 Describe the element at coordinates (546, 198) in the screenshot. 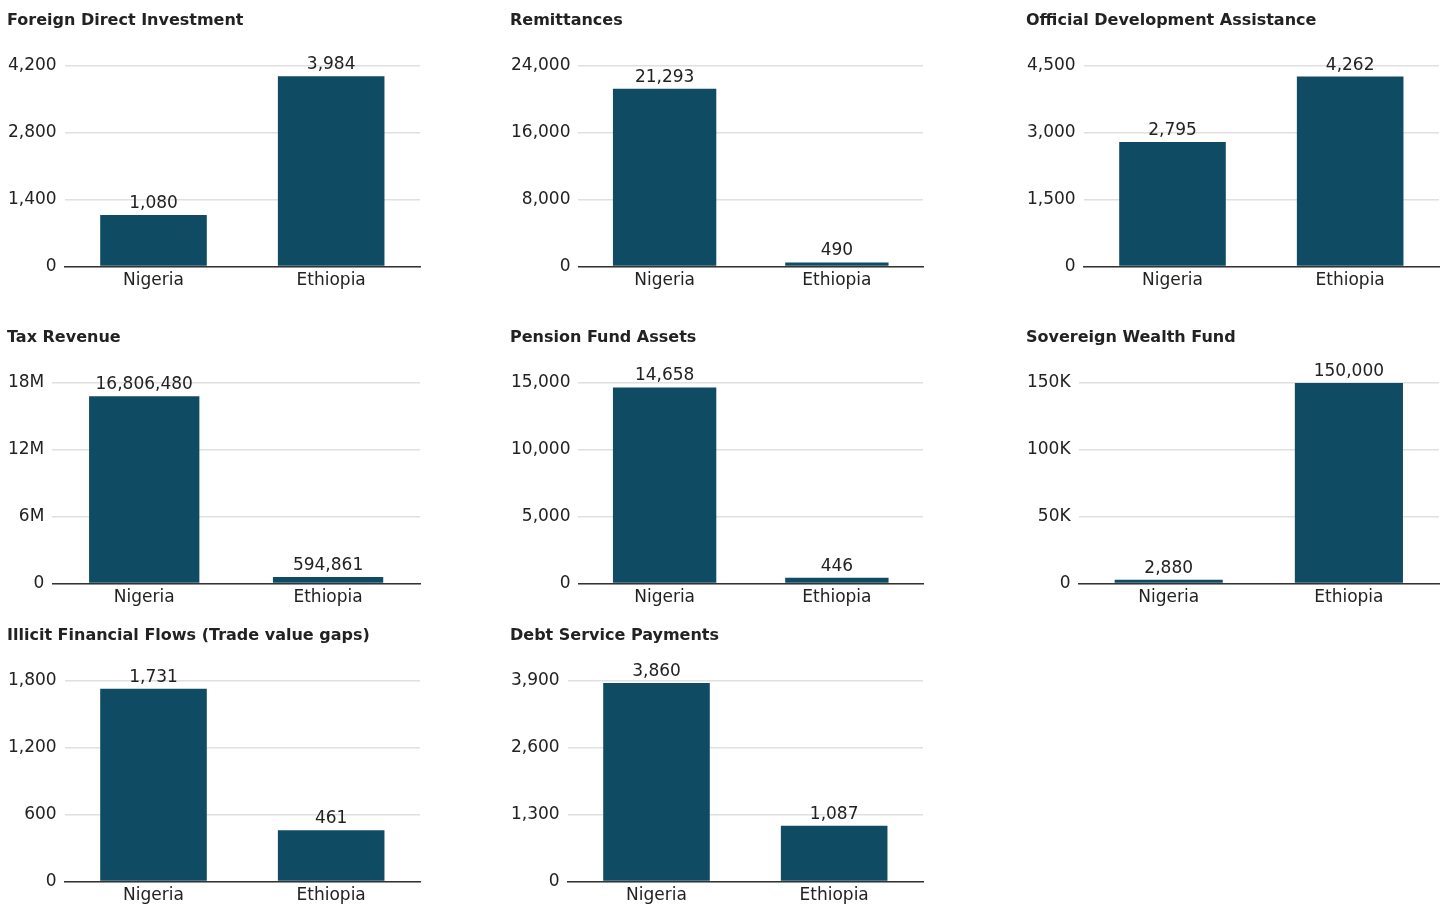

I see `y-tick-label: 8,000` at that location.